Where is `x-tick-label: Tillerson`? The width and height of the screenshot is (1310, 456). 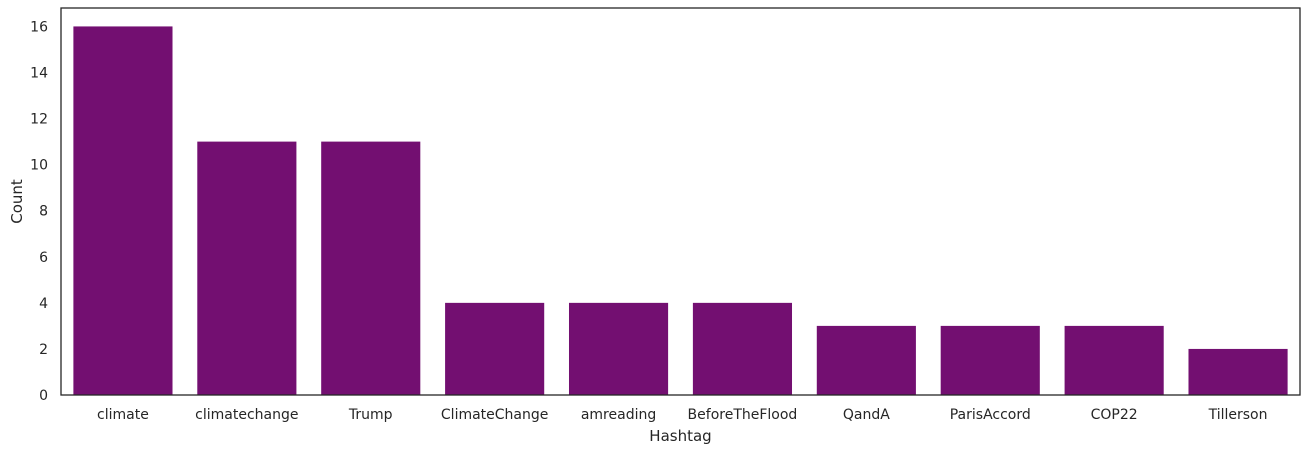
x-tick-label: Tillerson is located at coordinates (1238, 415).